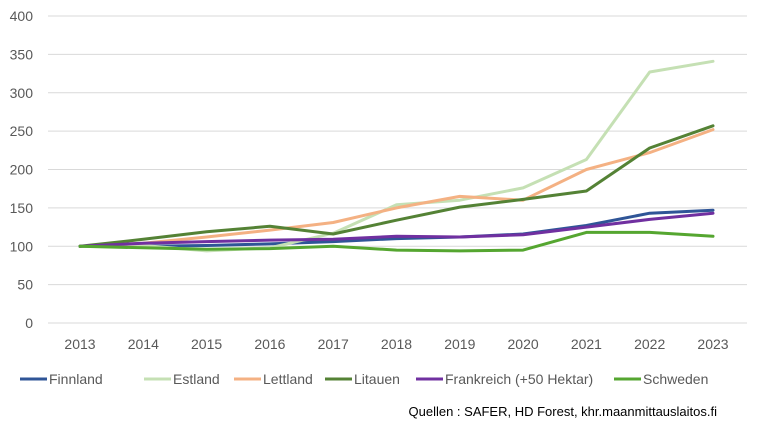  I want to click on x-tick-label: 2019, so click(459, 344).